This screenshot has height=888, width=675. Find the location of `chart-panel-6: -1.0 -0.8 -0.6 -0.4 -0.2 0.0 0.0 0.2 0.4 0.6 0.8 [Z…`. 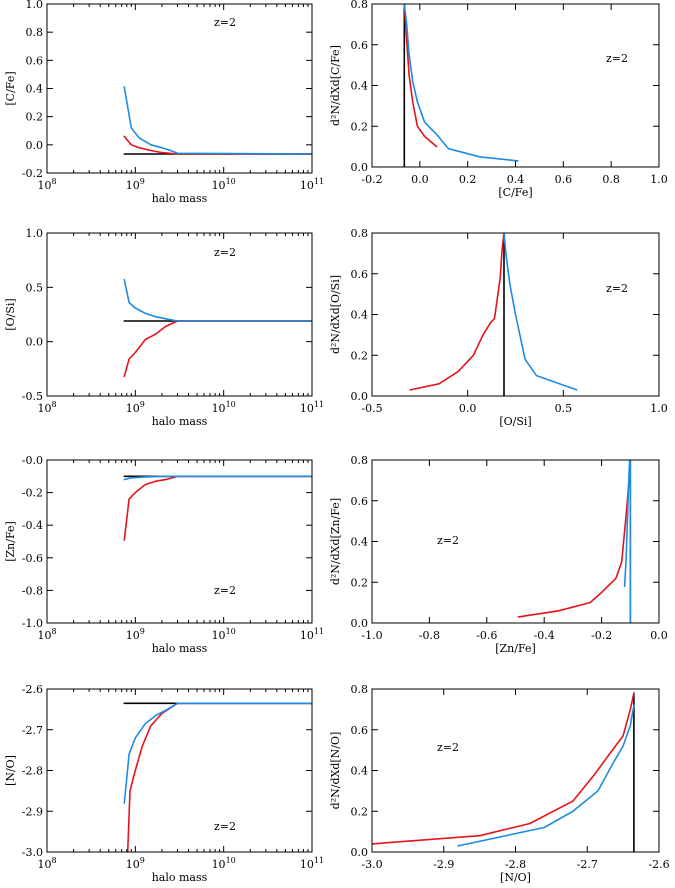

chart-panel-6: -1.0 -0.8 -0.6 -0.4 -0.2 0.0 0.0 0.2 0.4 0.6 0.8 [Z… is located at coordinates (498, 554).